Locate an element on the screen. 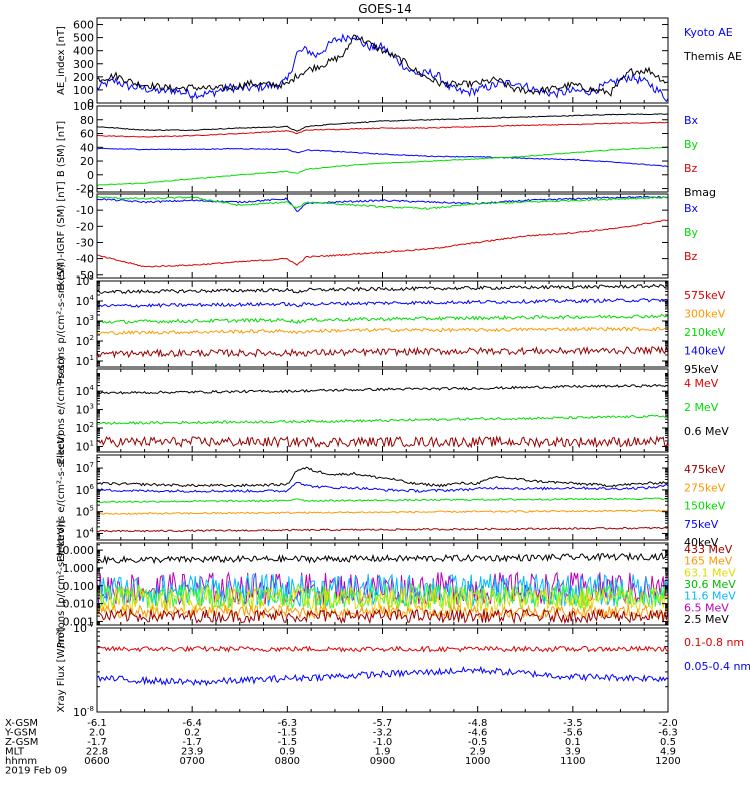 This screenshot has width=750, height=800. orbit-value: 0.9 is located at coordinates (287, 752).